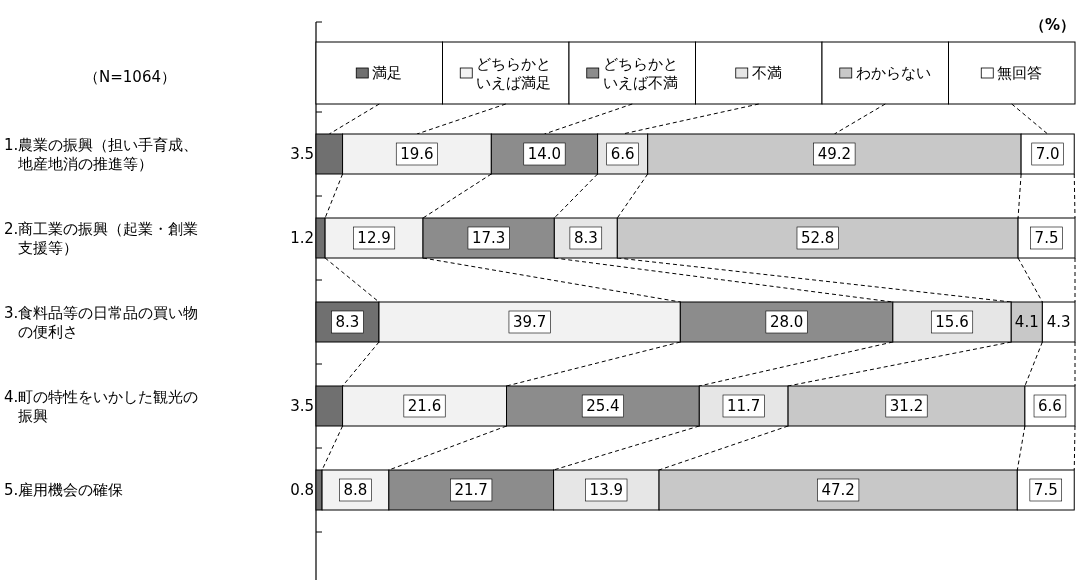  I want to click on y-tick-label: 1.農業の振興（担い手育成、地産地消の推進等）, so click(101, 154).